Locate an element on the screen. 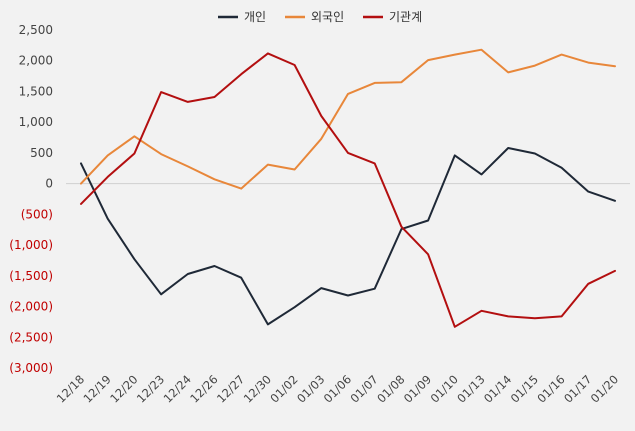  y-tick-label: (1,500) is located at coordinates (31, 276).